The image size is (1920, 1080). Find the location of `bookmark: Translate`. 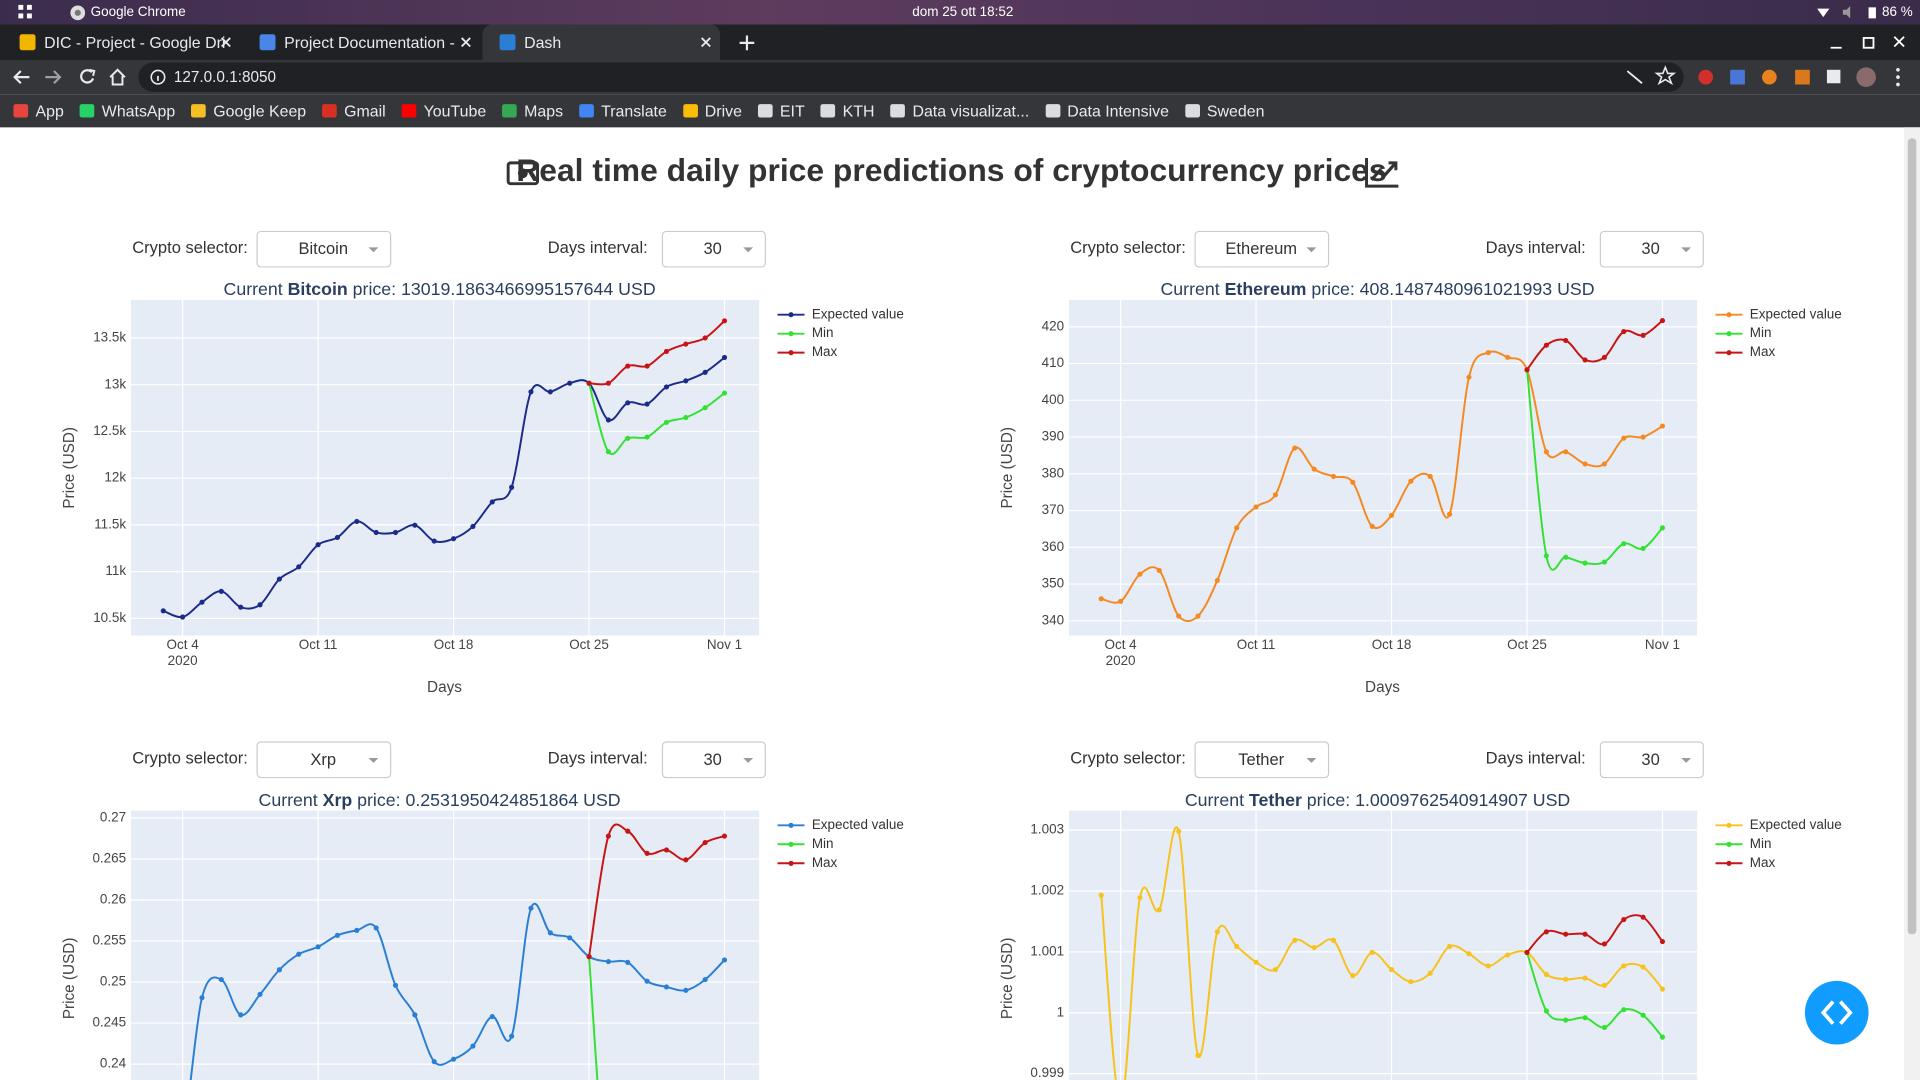

bookmark: Translate is located at coordinates (623, 111).